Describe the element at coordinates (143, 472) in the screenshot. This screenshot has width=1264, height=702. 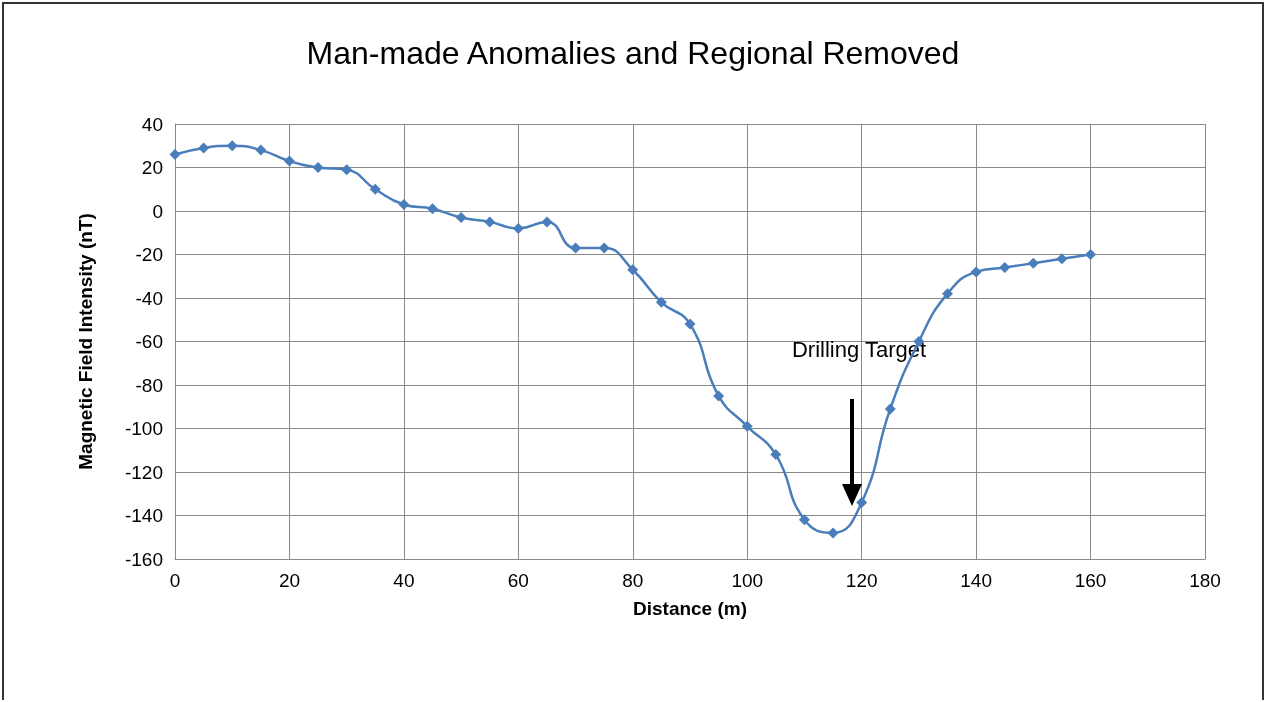
I see `y-tick-label: -120` at that location.